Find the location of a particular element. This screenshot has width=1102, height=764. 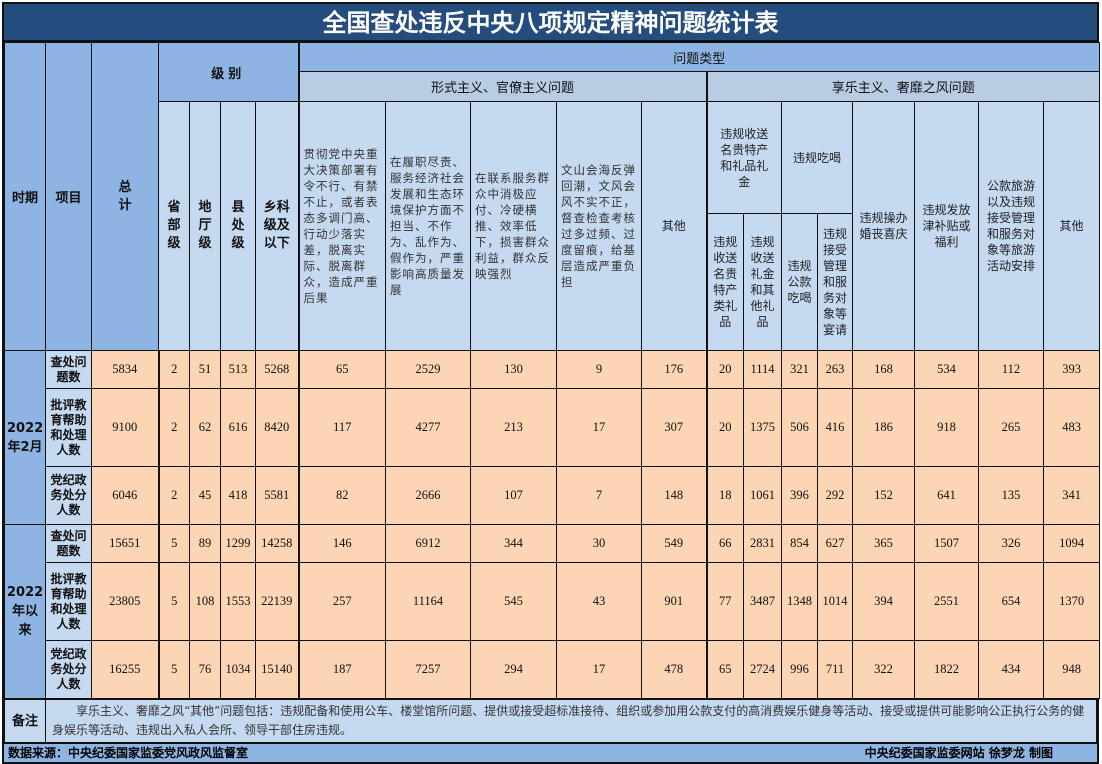

value-cell: 263 is located at coordinates (835, 369).